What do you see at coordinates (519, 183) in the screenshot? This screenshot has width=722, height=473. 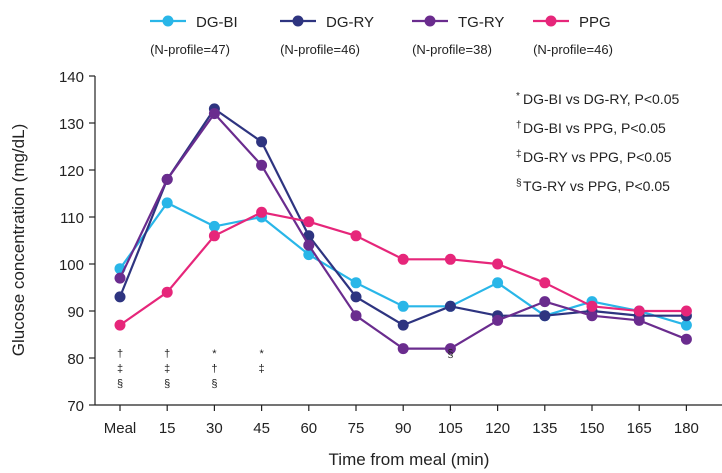 I see `annotation-symbol: §` at bounding box center [519, 183].